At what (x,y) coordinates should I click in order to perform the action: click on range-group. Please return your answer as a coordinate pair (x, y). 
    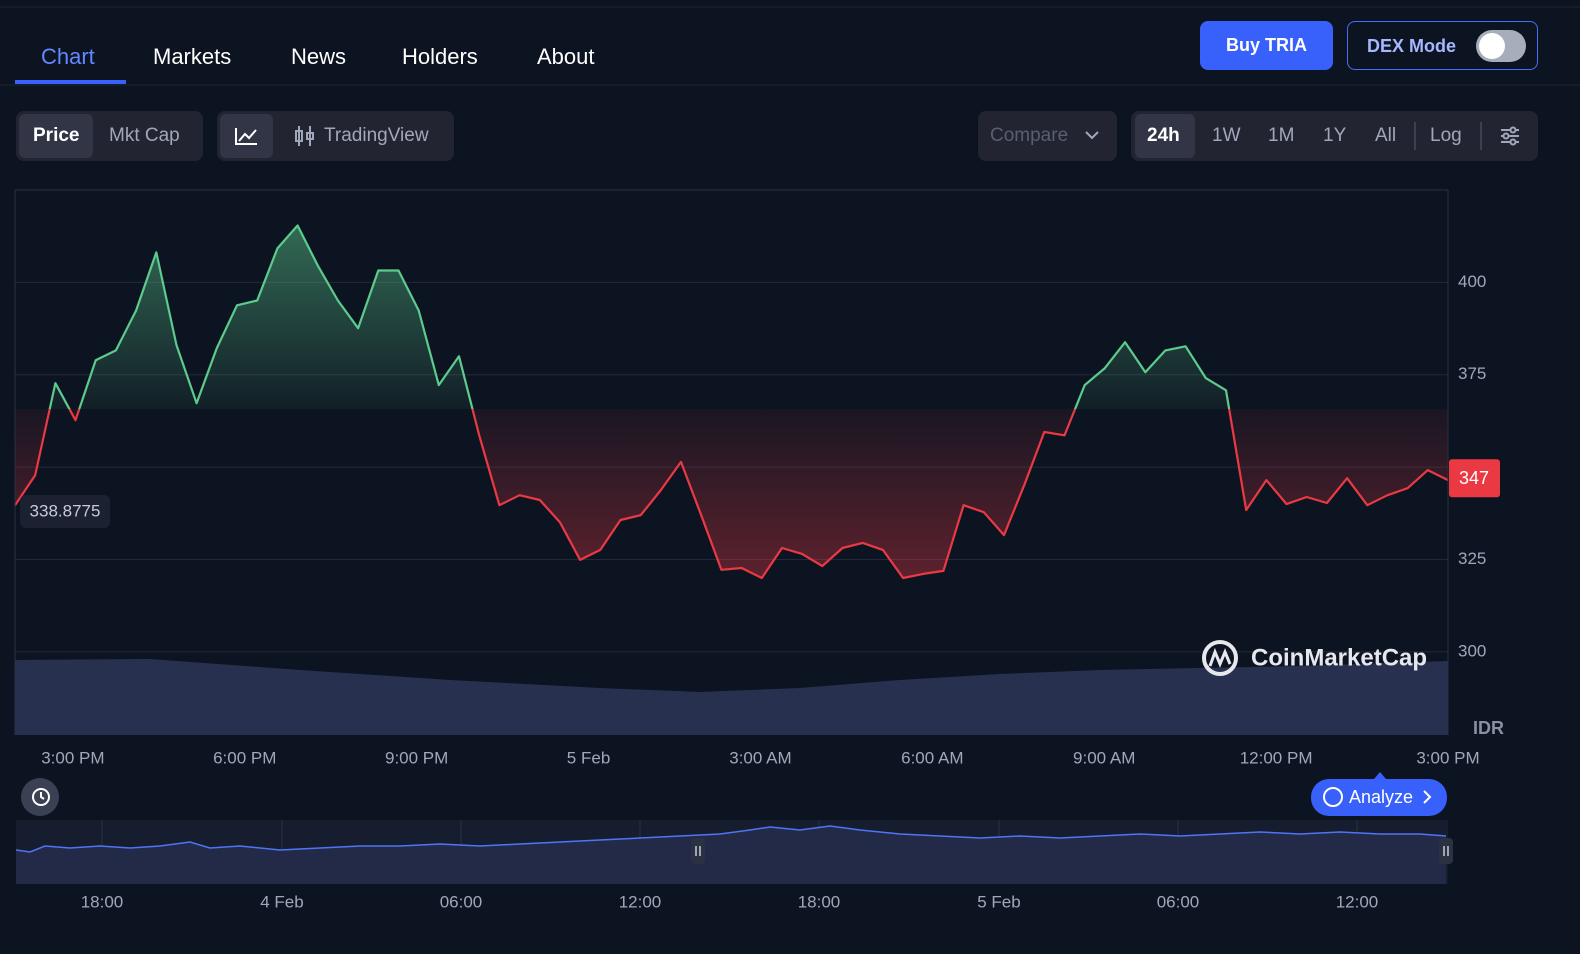
    Looking at the image, I should click on (1334, 136).